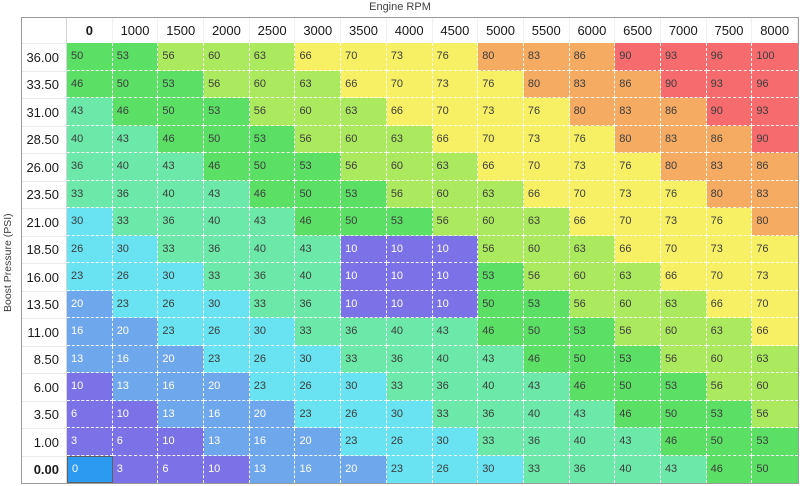  I want to click on rpm-column-header: 8000, so click(775, 30).